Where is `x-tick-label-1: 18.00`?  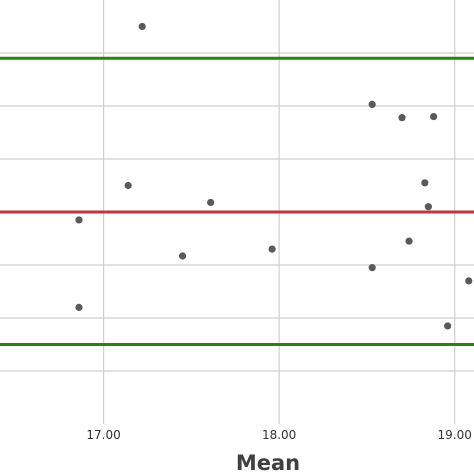 x-tick-label-1: 18.00 is located at coordinates (279, 435).